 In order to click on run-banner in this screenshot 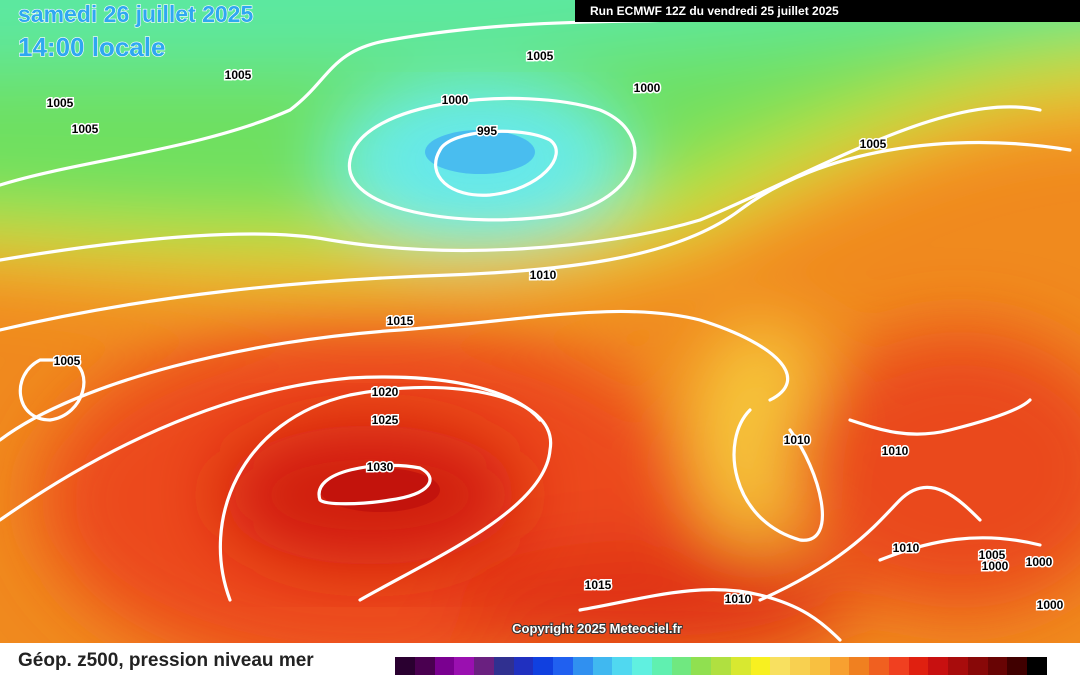, I will do `click(827, 11)`.